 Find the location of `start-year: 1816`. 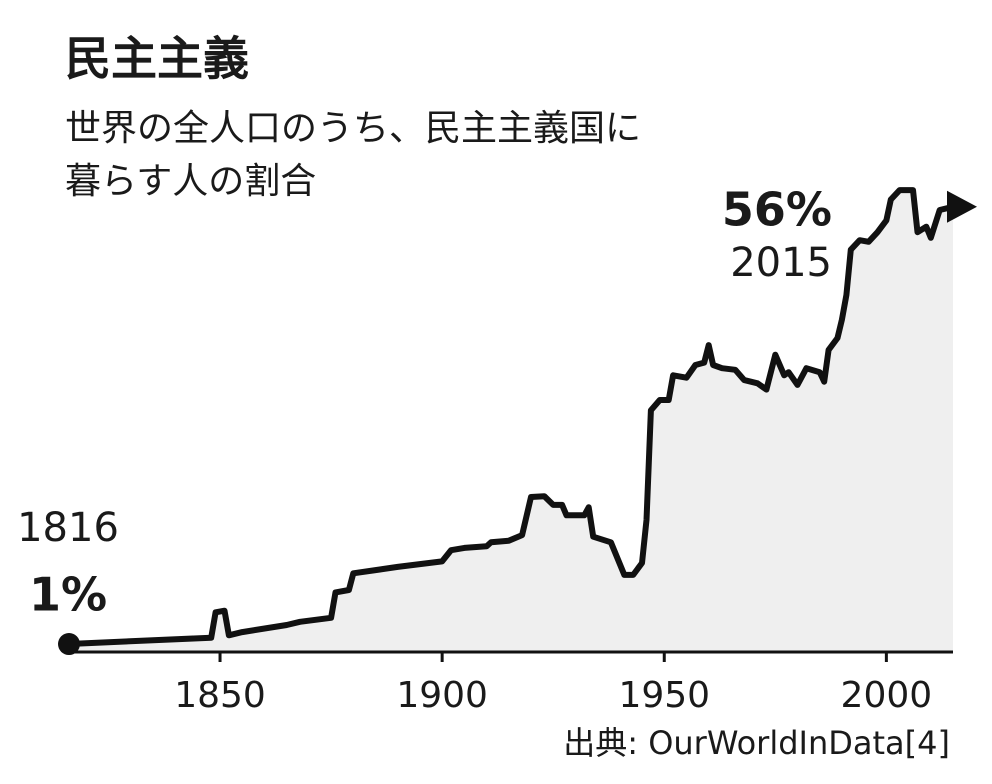

start-year: 1816 is located at coordinates (68, 528).